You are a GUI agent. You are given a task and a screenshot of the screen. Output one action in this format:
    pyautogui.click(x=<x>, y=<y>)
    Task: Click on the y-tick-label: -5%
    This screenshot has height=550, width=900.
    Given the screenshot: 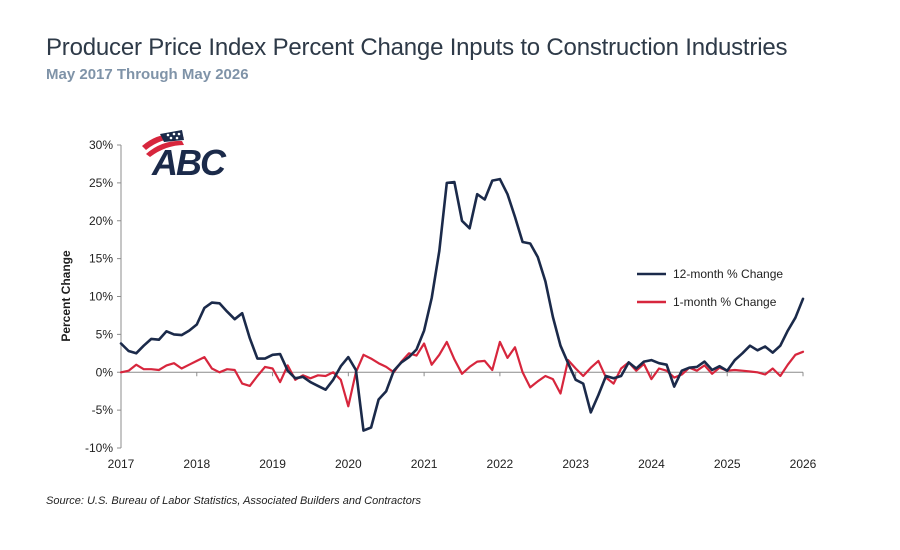 What is the action you would take?
    pyautogui.click(x=103, y=410)
    